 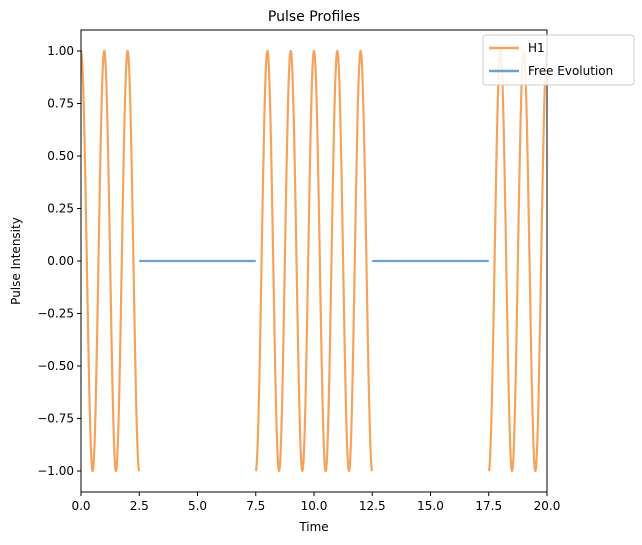 I want to click on y-tick-label: 0.00, so click(x=60, y=261).